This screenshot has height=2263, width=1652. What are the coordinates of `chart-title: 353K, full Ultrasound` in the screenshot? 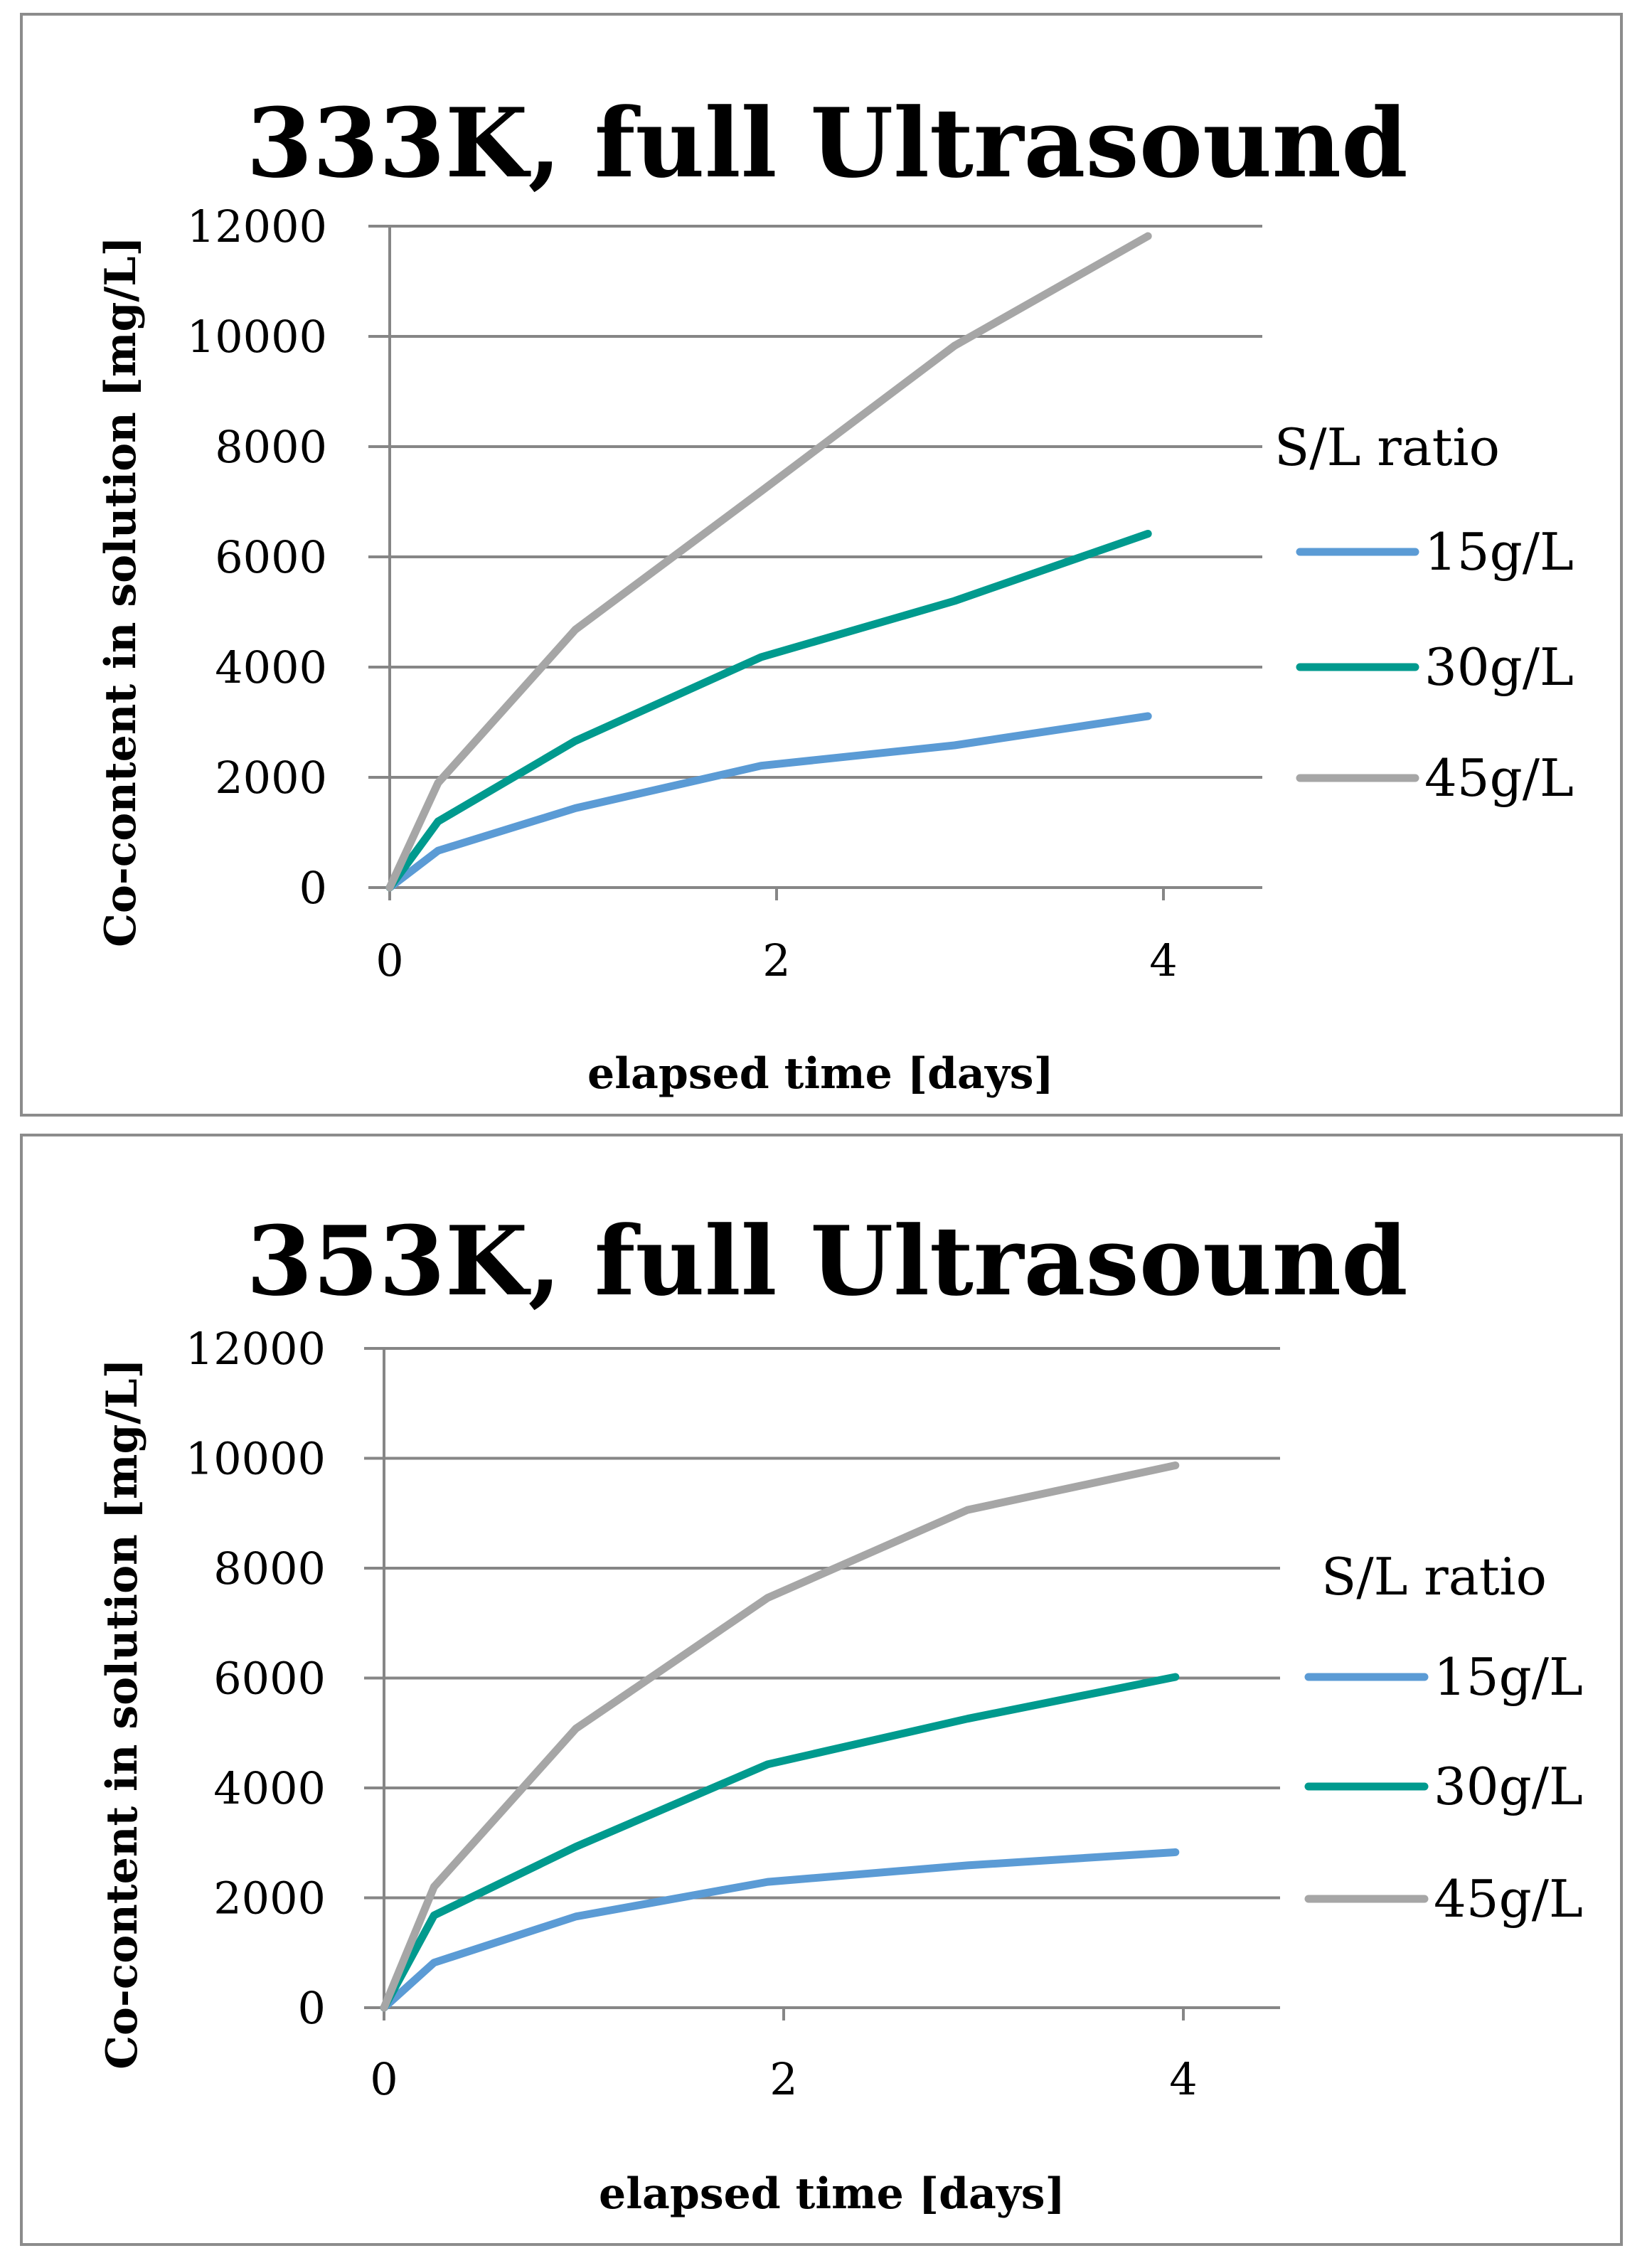 It's located at (826, 1261).